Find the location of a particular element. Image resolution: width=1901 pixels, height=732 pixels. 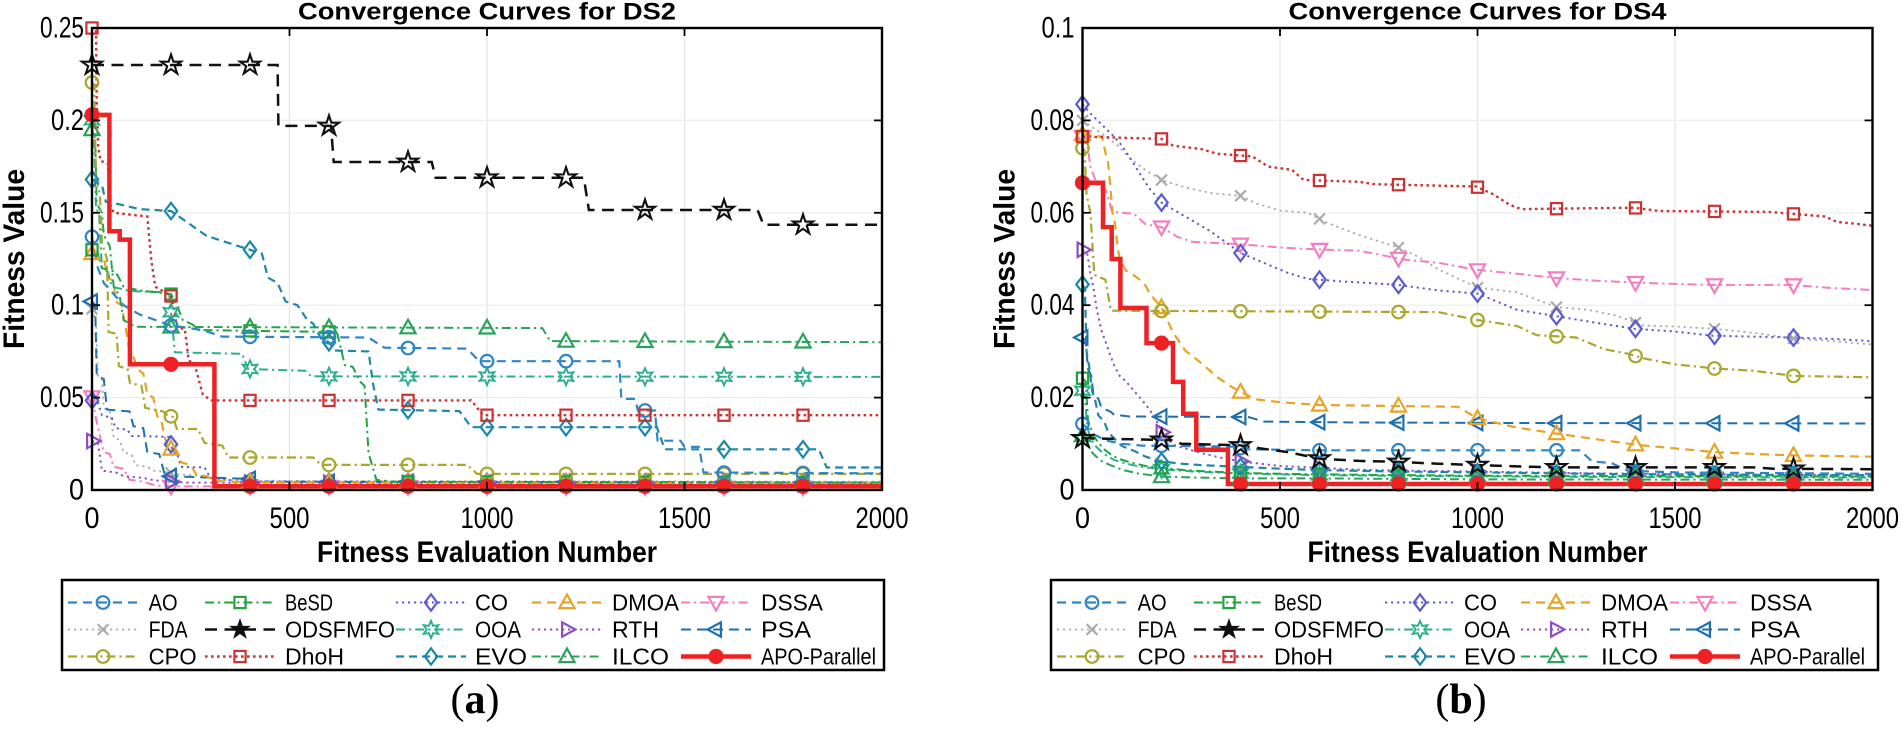

svg-text: 0.05 is located at coordinates (62, 397).